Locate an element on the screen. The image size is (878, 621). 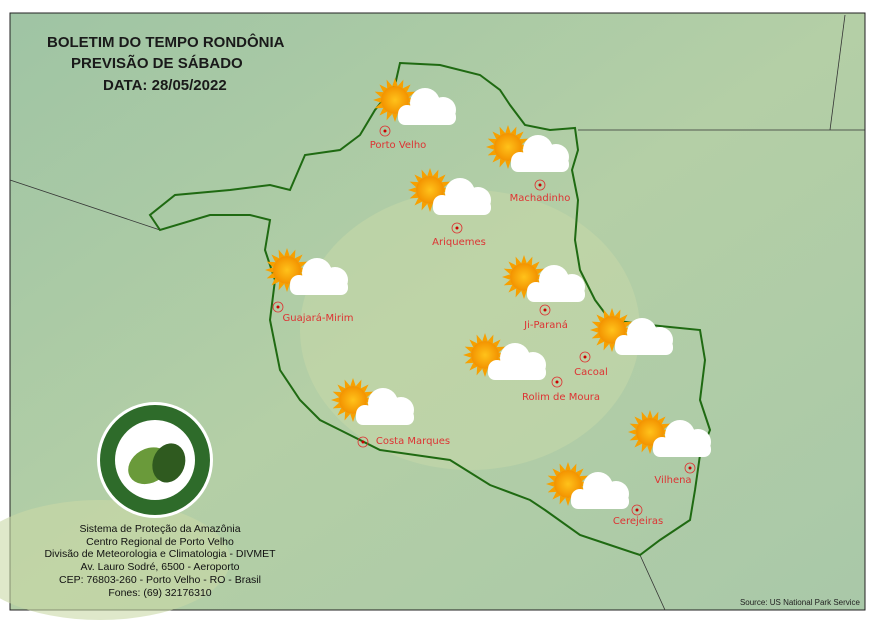
footer-line: Sistema de Proteção da Amazônia is located at coordinates (160, 529).